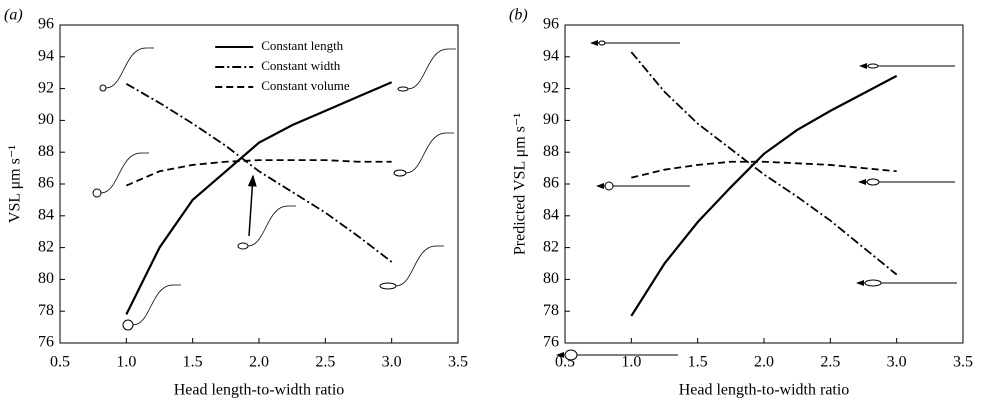 The height and width of the screenshot is (404, 982). Describe the element at coordinates (60, 362) in the screenshot. I see `x-tick-label: 0.5` at that location.